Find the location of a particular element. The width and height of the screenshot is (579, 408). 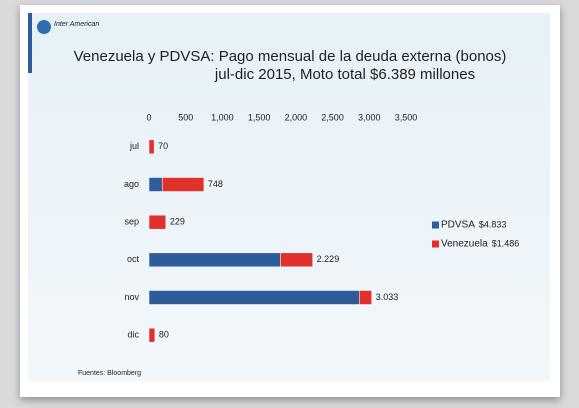

y-tick-label: sep is located at coordinates (131, 222).